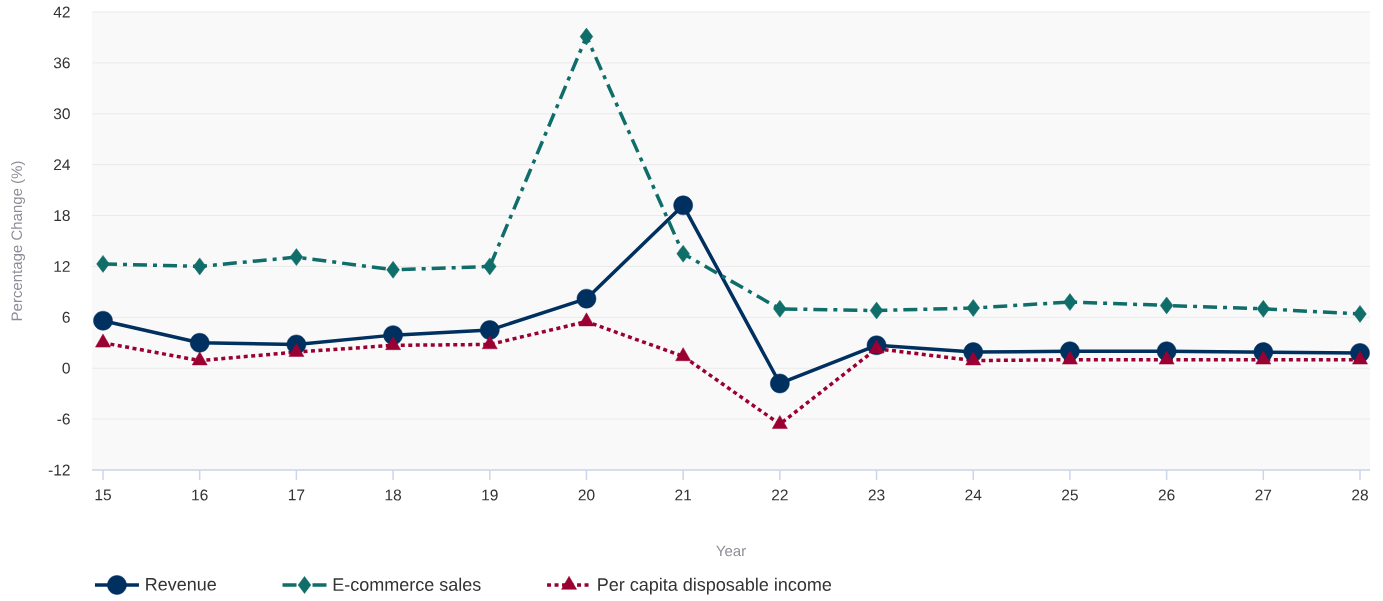 Image resolution: width=1383 pixels, height=601 pixels. What do you see at coordinates (103, 495) in the screenshot?
I see `x-tick-label: 15` at bounding box center [103, 495].